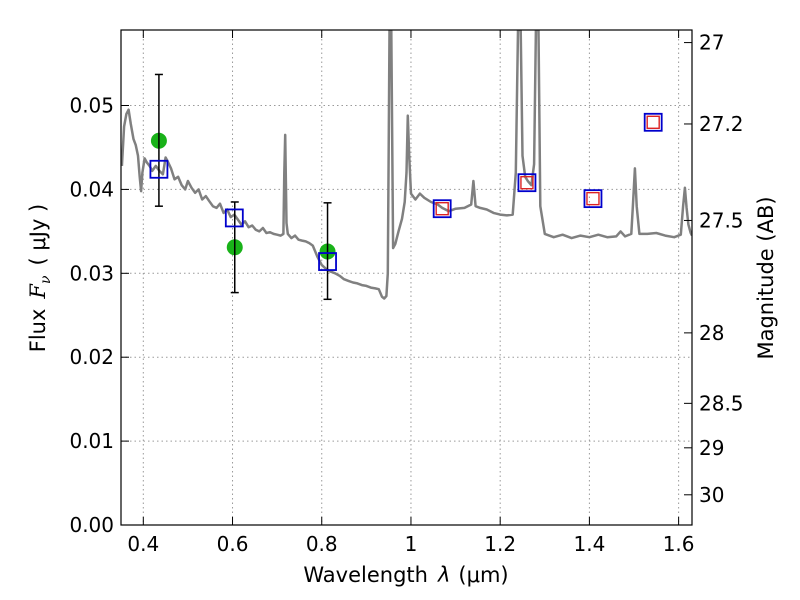  I want to click on y2-tick-label: 27.2, so click(721, 124).